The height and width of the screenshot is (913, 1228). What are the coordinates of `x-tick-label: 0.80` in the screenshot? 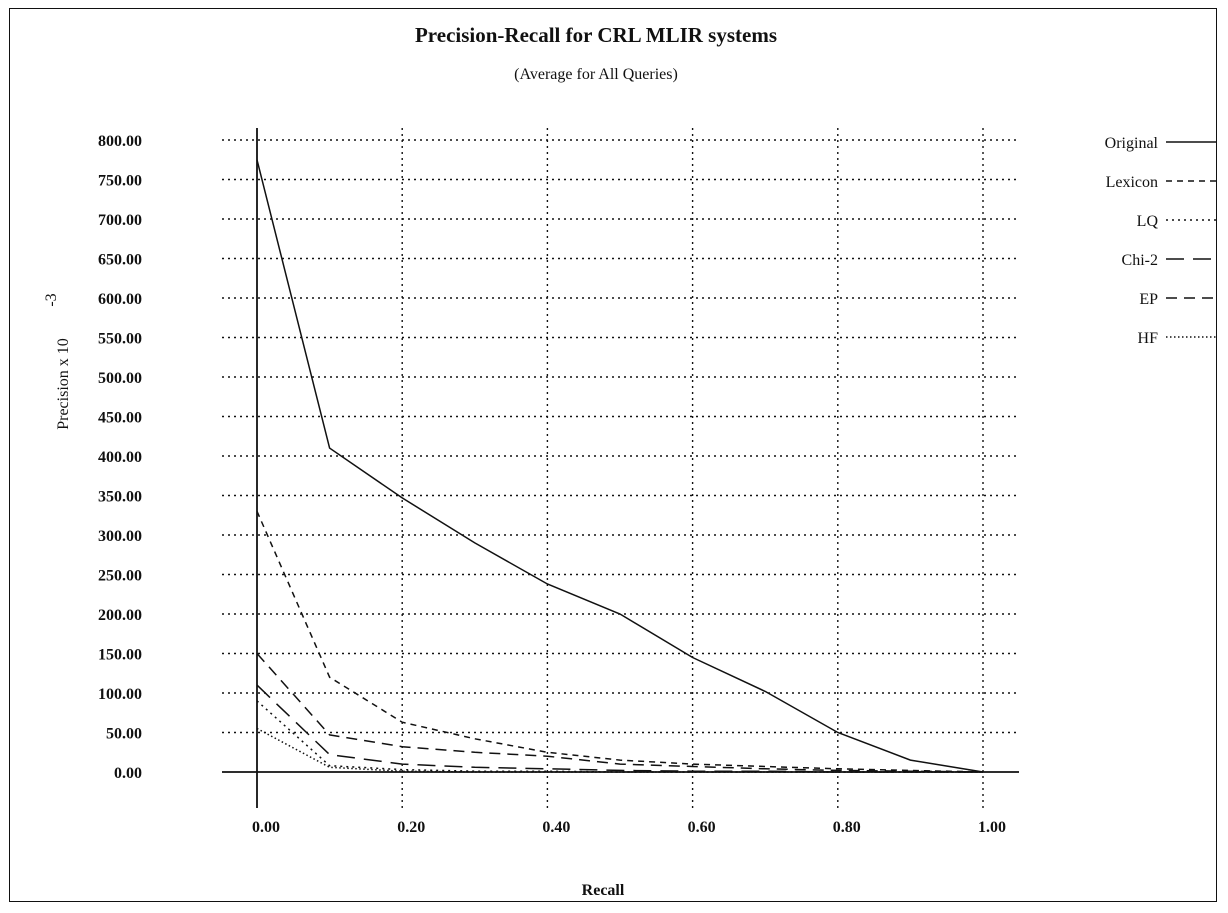 It's located at (847, 827).